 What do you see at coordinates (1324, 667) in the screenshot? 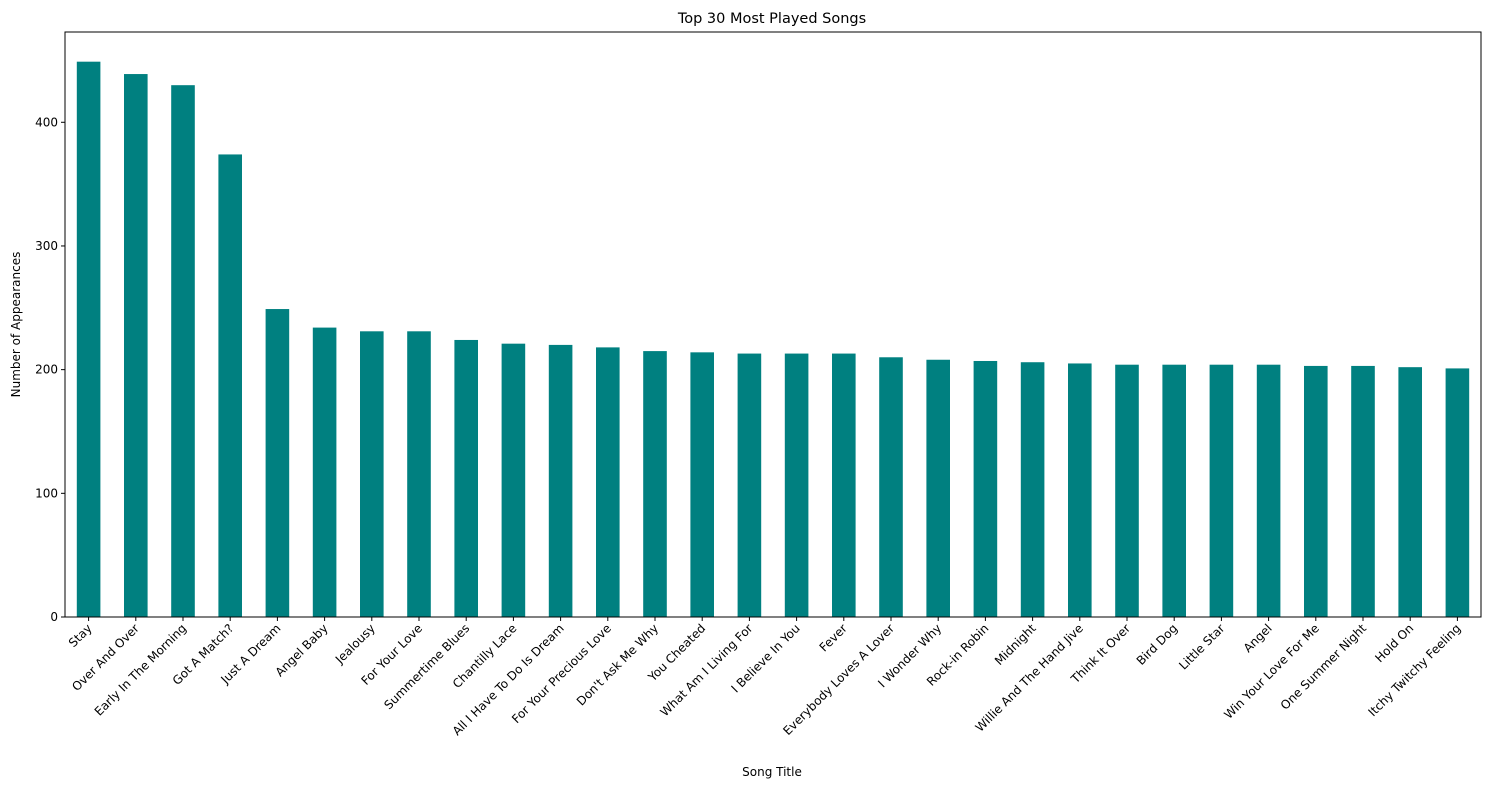
I see `x-tick-label: One Summer Night` at bounding box center [1324, 667].